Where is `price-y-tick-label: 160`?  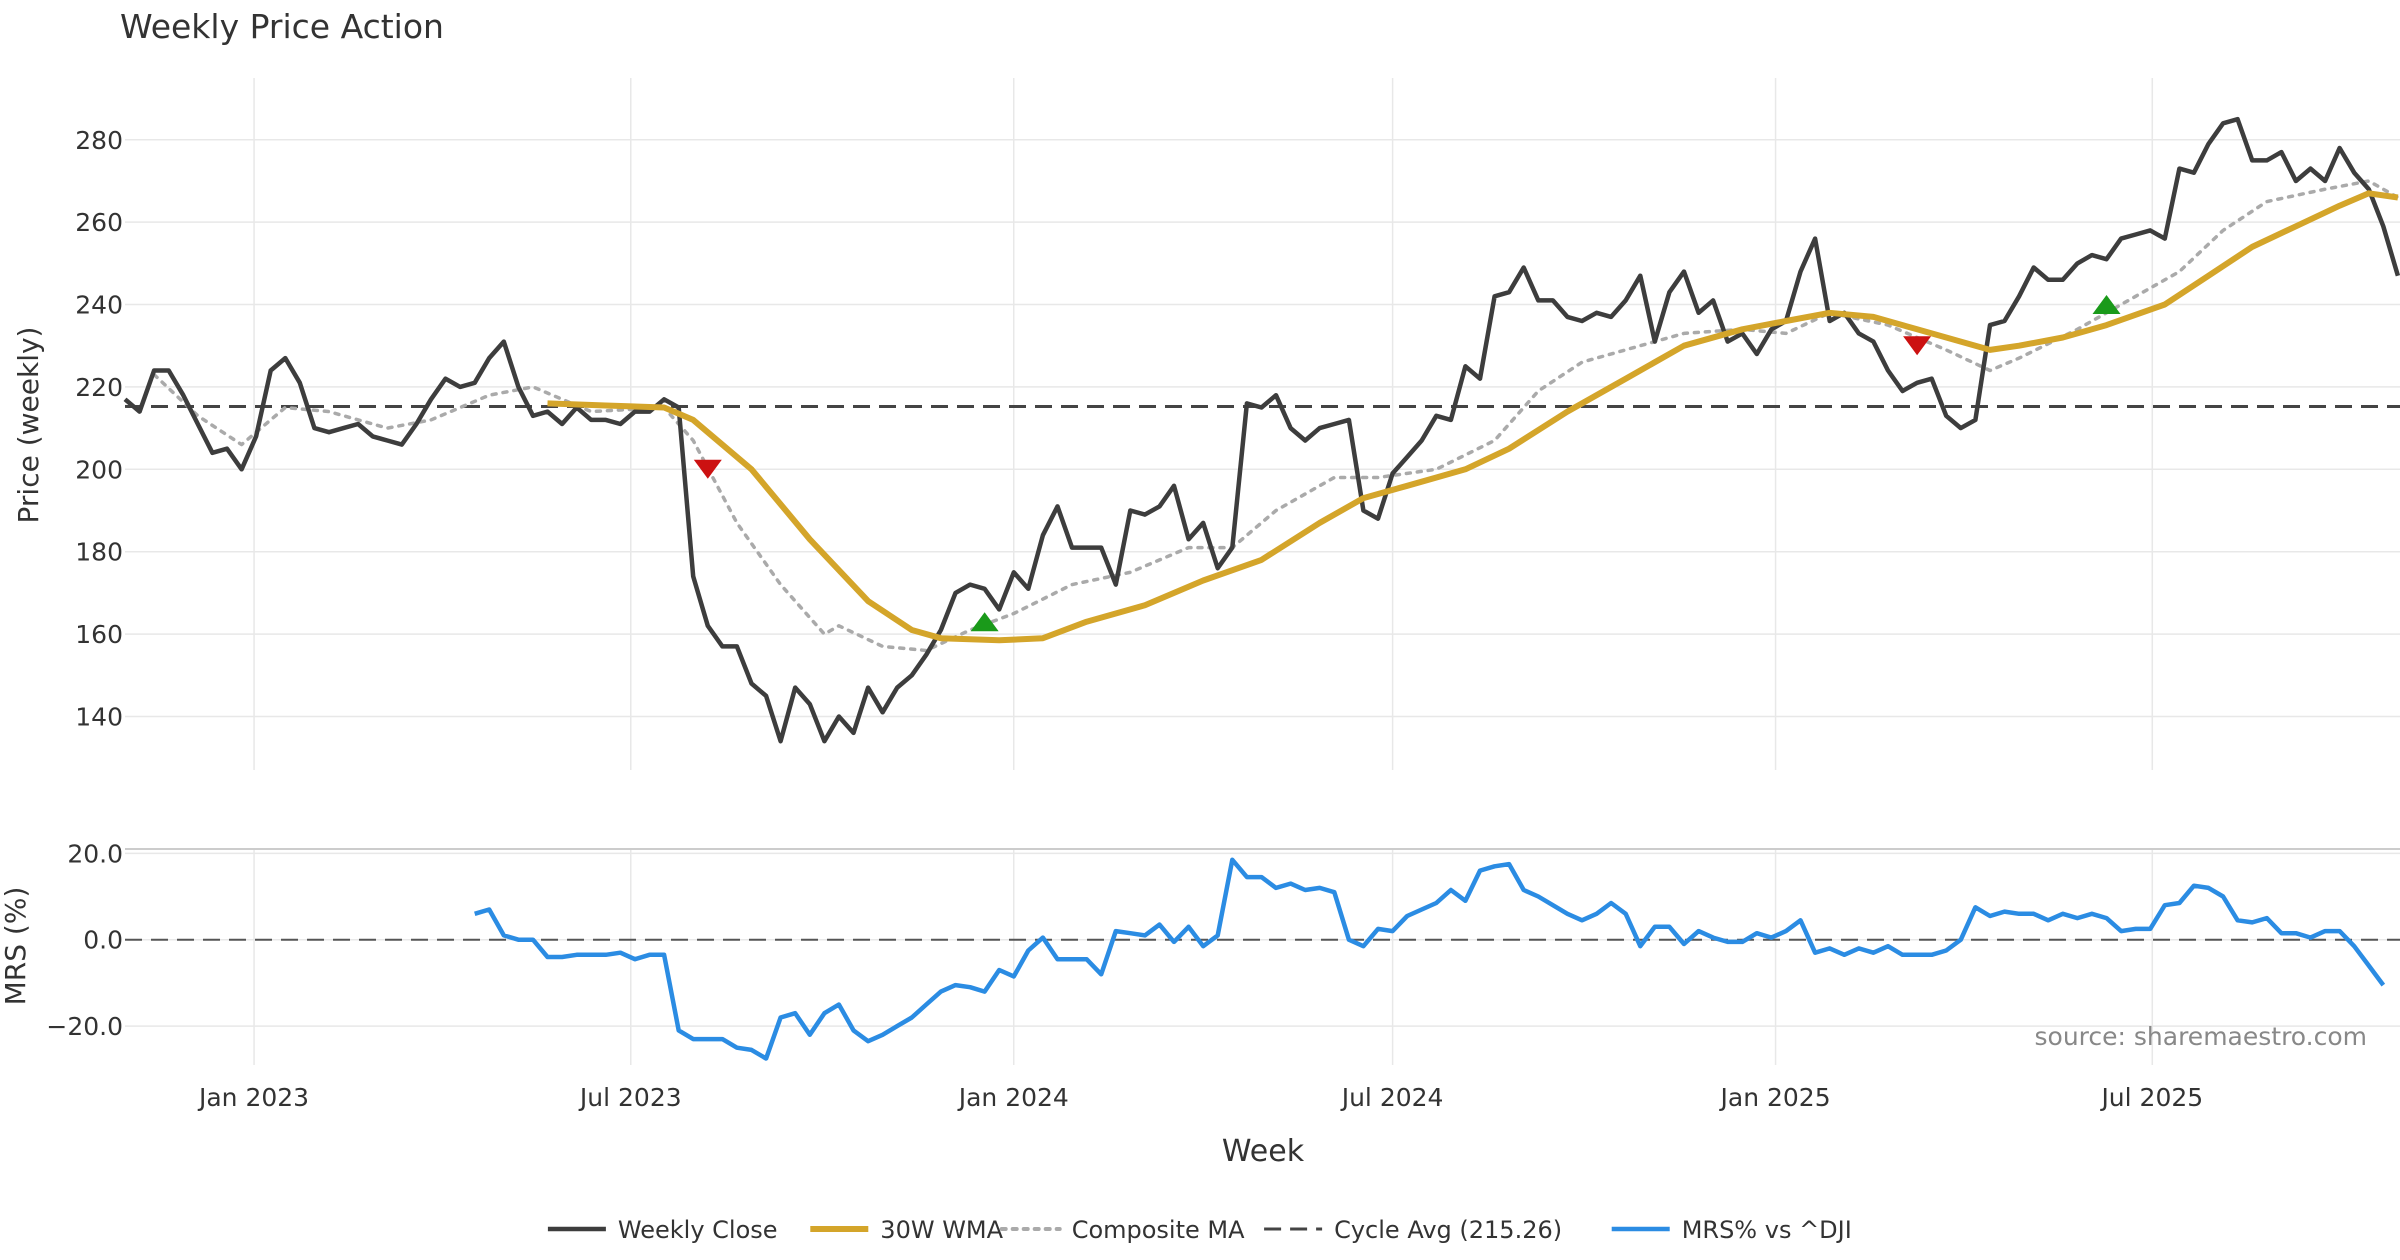
price-y-tick-label: 160 is located at coordinates (99, 634).